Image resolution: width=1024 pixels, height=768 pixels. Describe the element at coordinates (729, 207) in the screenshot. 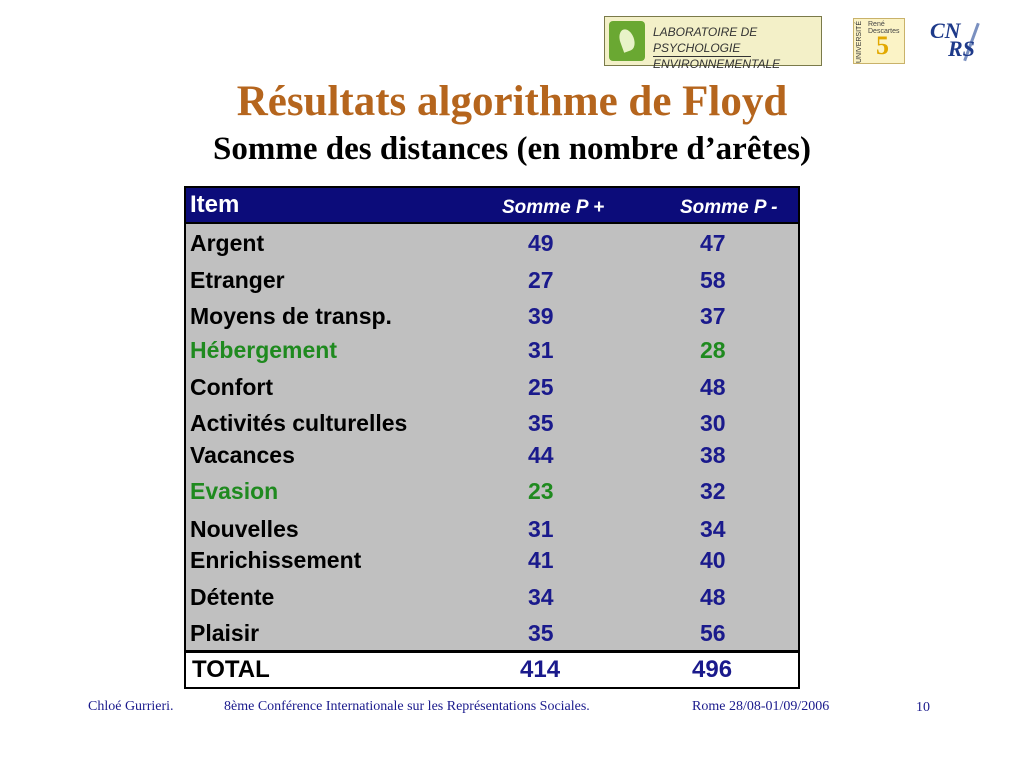

I see `header-somme-minus: Somme P -` at that location.